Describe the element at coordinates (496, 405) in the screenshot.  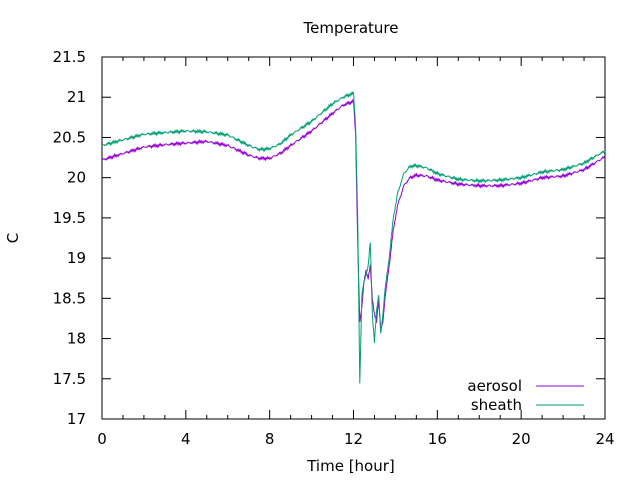
I see `legend-label-sheath: sheath` at that location.